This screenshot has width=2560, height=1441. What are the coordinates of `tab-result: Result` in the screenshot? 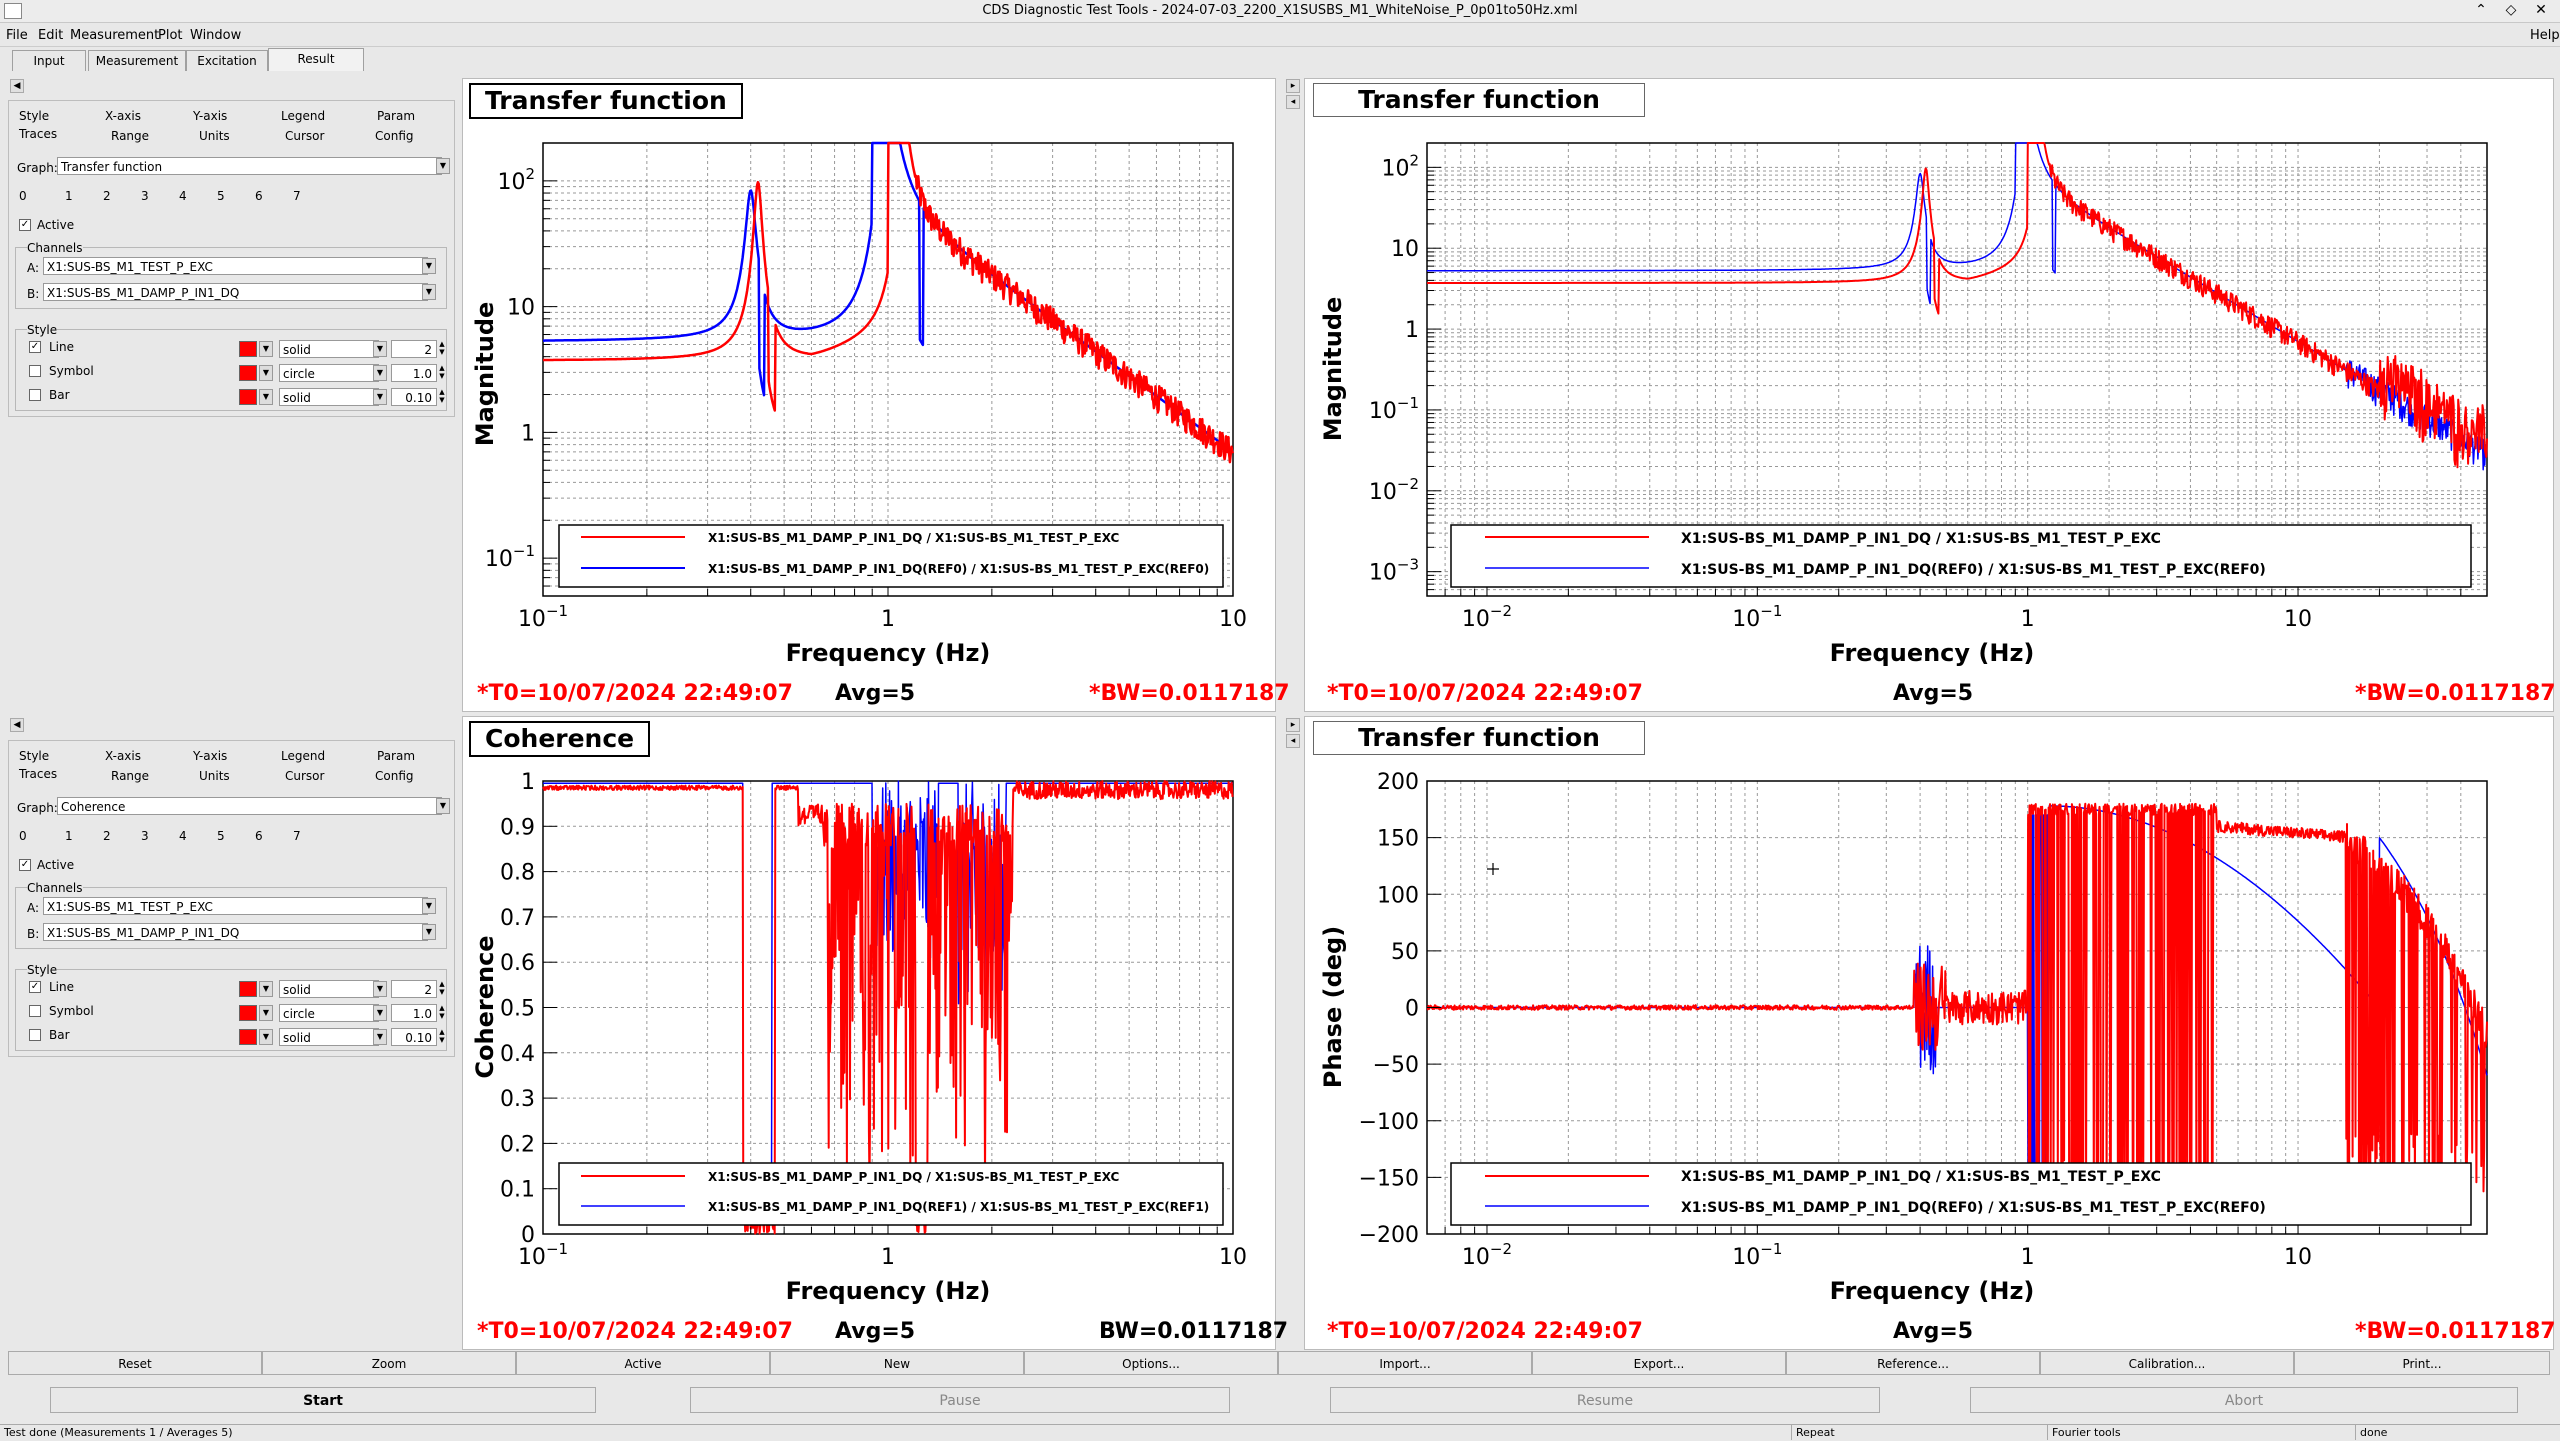 It's located at (316, 59).